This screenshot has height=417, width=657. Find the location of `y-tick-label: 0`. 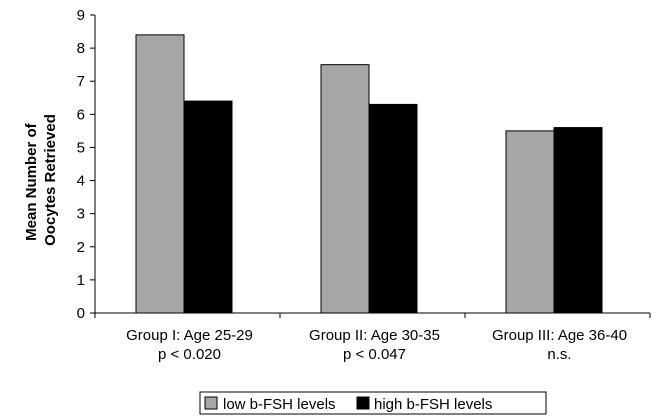

y-tick-label: 0 is located at coordinates (81, 313).